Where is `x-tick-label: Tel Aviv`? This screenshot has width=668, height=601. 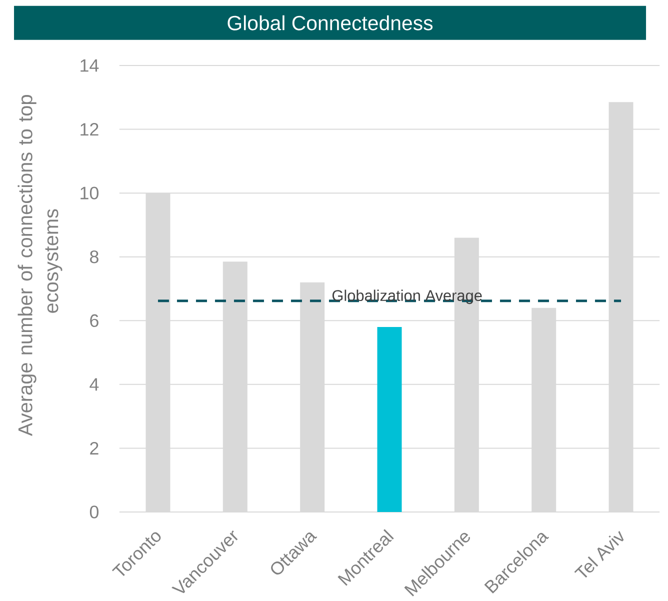 x-tick-label: Tel Aviv is located at coordinates (599, 554).